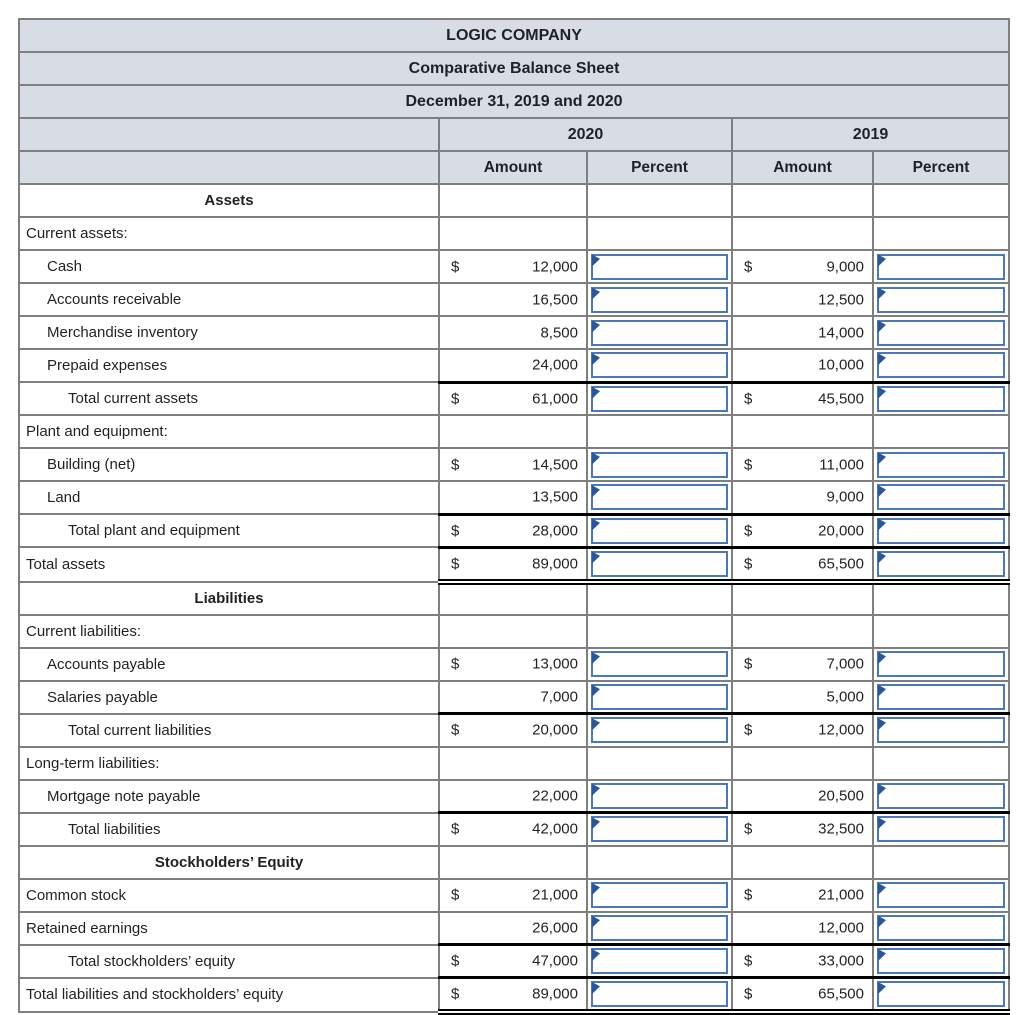 This screenshot has width=1024, height=1015. Describe the element at coordinates (513, 233) in the screenshot. I see `amount-cell-2020` at that location.